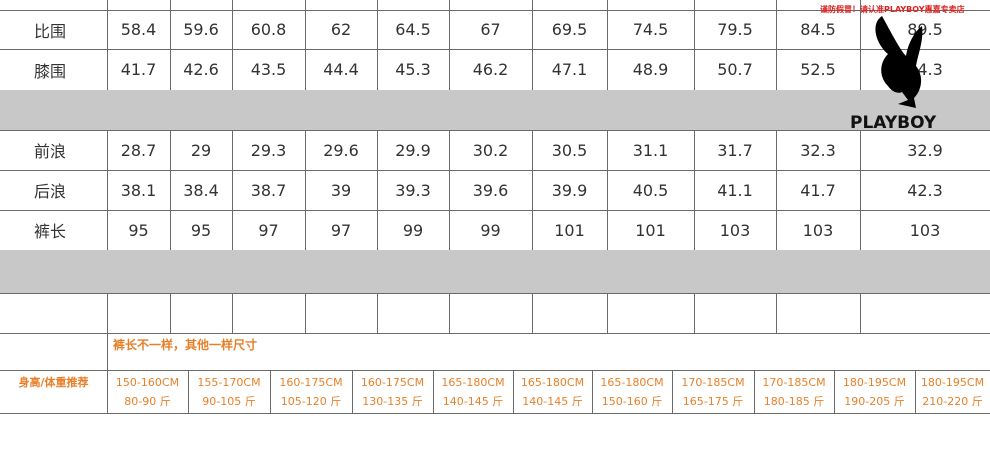 The image size is (990, 451). What do you see at coordinates (892, 9) in the screenshot?
I see `warning: 谨防假冒！请认准PLAYBOY惠嘉专卖店` at bounding box center [892, 9].